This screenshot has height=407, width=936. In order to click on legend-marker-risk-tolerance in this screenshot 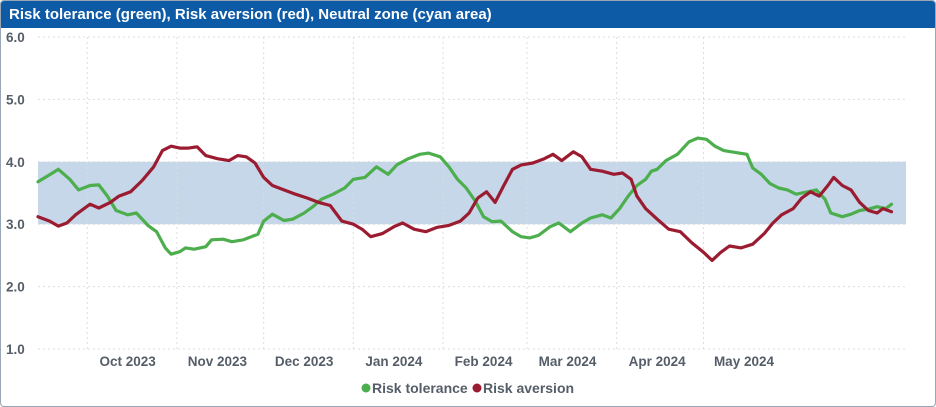, I will do `click(366, 388)`.